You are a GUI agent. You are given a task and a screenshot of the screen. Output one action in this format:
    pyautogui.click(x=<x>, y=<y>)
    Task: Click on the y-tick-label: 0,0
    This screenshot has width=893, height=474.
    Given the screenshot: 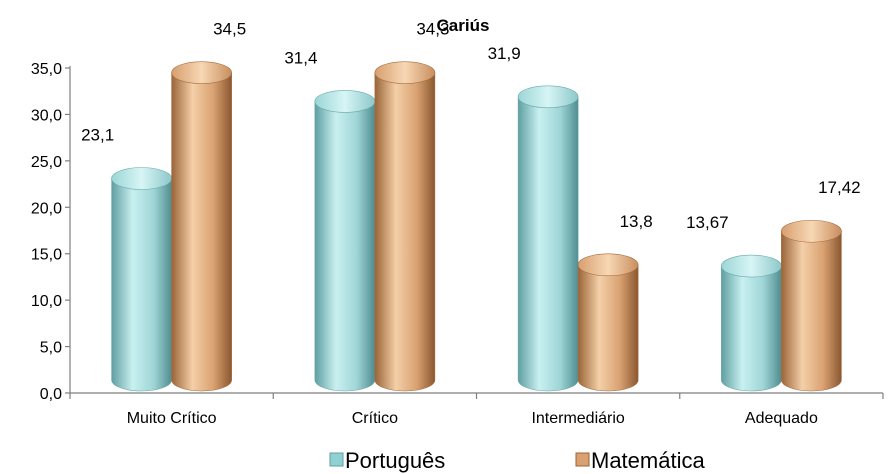 What is the action you would take?
    pyautogui.click(x=51, y=394)
    